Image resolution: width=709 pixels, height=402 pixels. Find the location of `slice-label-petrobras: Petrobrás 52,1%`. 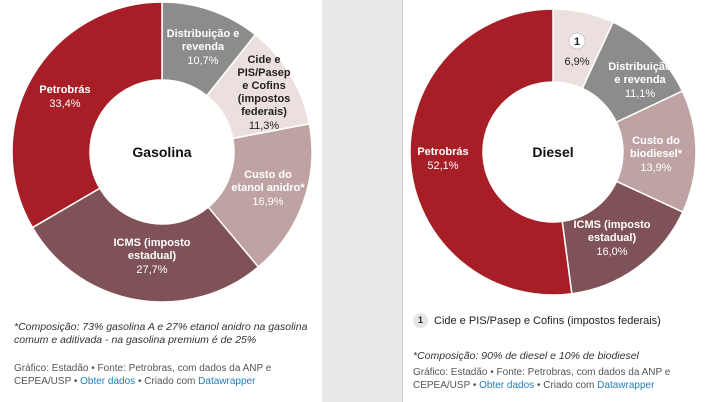

slice-label-petrobras: Petrobrás 52,1% is located at coordinates (442, 159).